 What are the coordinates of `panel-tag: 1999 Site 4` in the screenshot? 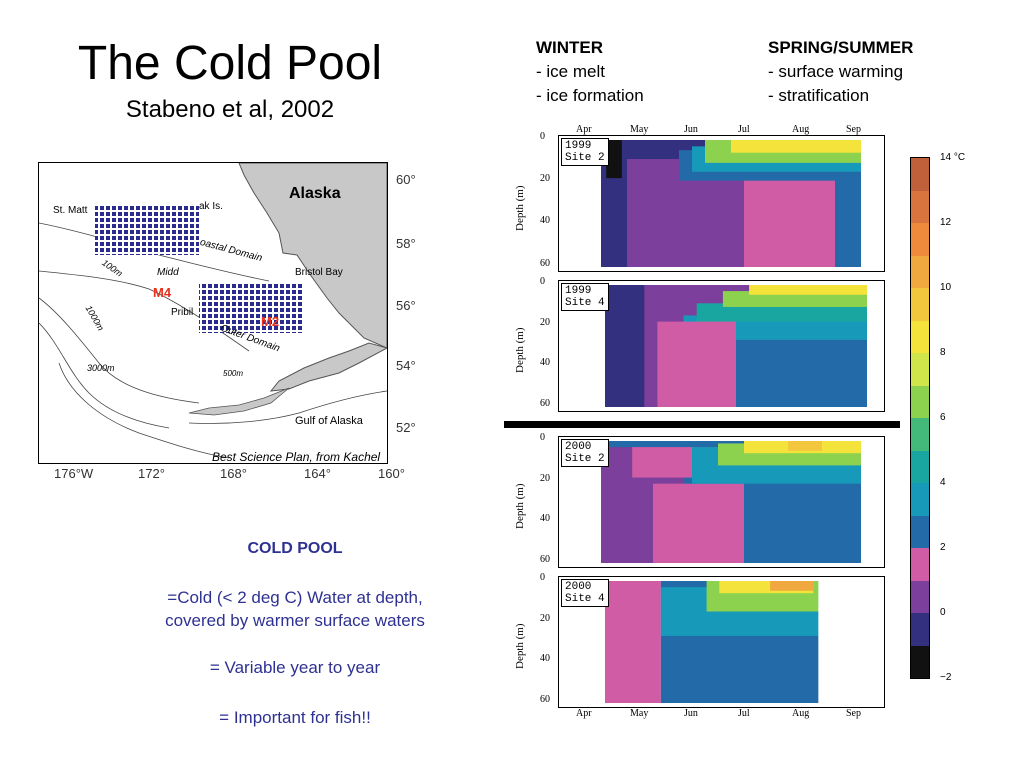 It's located at (585, 297).